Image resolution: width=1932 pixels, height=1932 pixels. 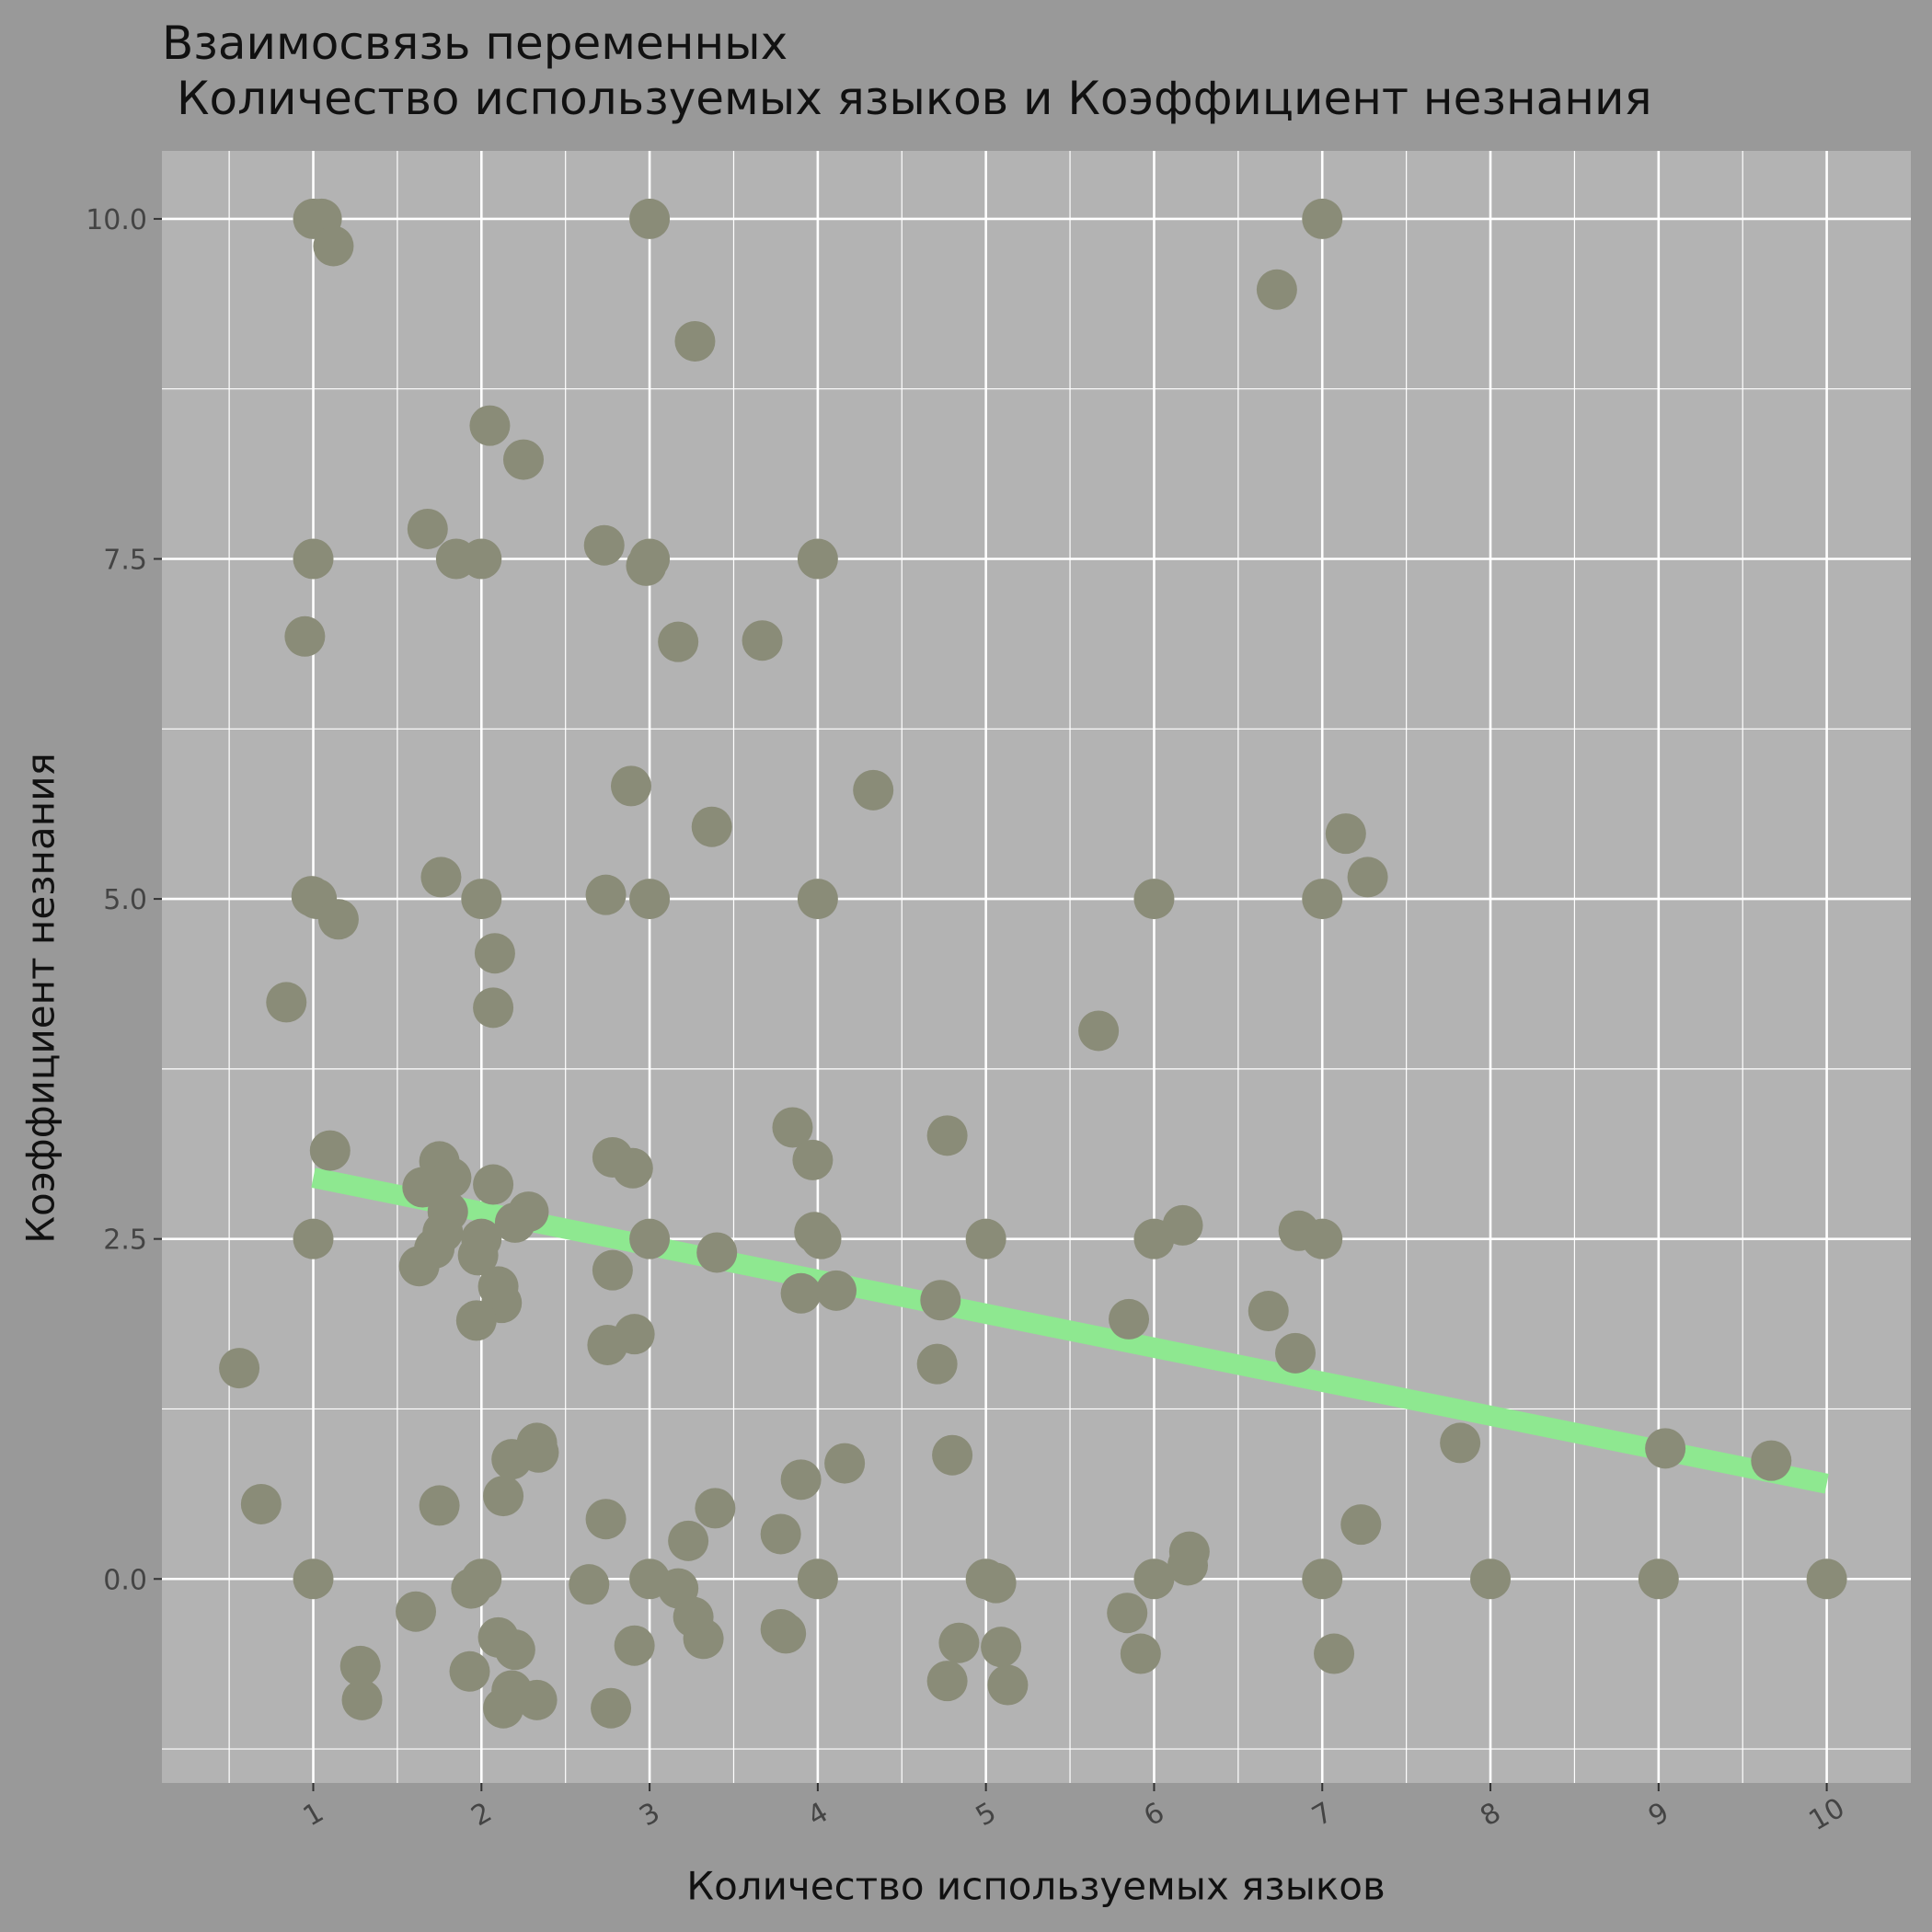 I want to click on x-tick-label: 10, so click(x=1827, y=1814).